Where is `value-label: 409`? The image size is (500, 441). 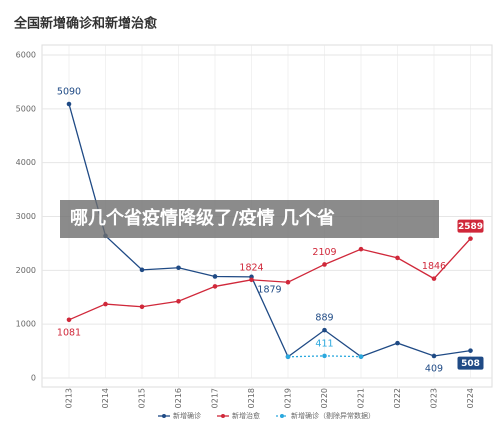
value-label: 409 is located at coordinates (434, 368).